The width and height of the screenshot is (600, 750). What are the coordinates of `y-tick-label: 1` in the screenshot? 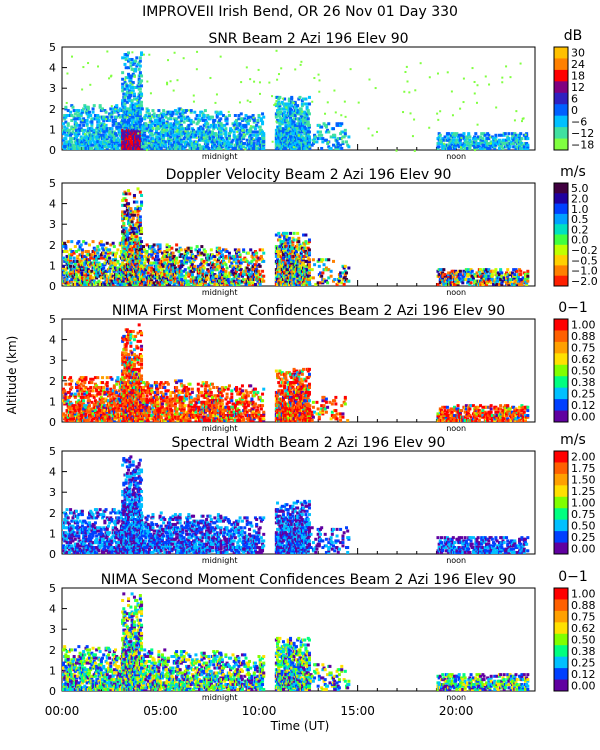 It's located at (52, 129).